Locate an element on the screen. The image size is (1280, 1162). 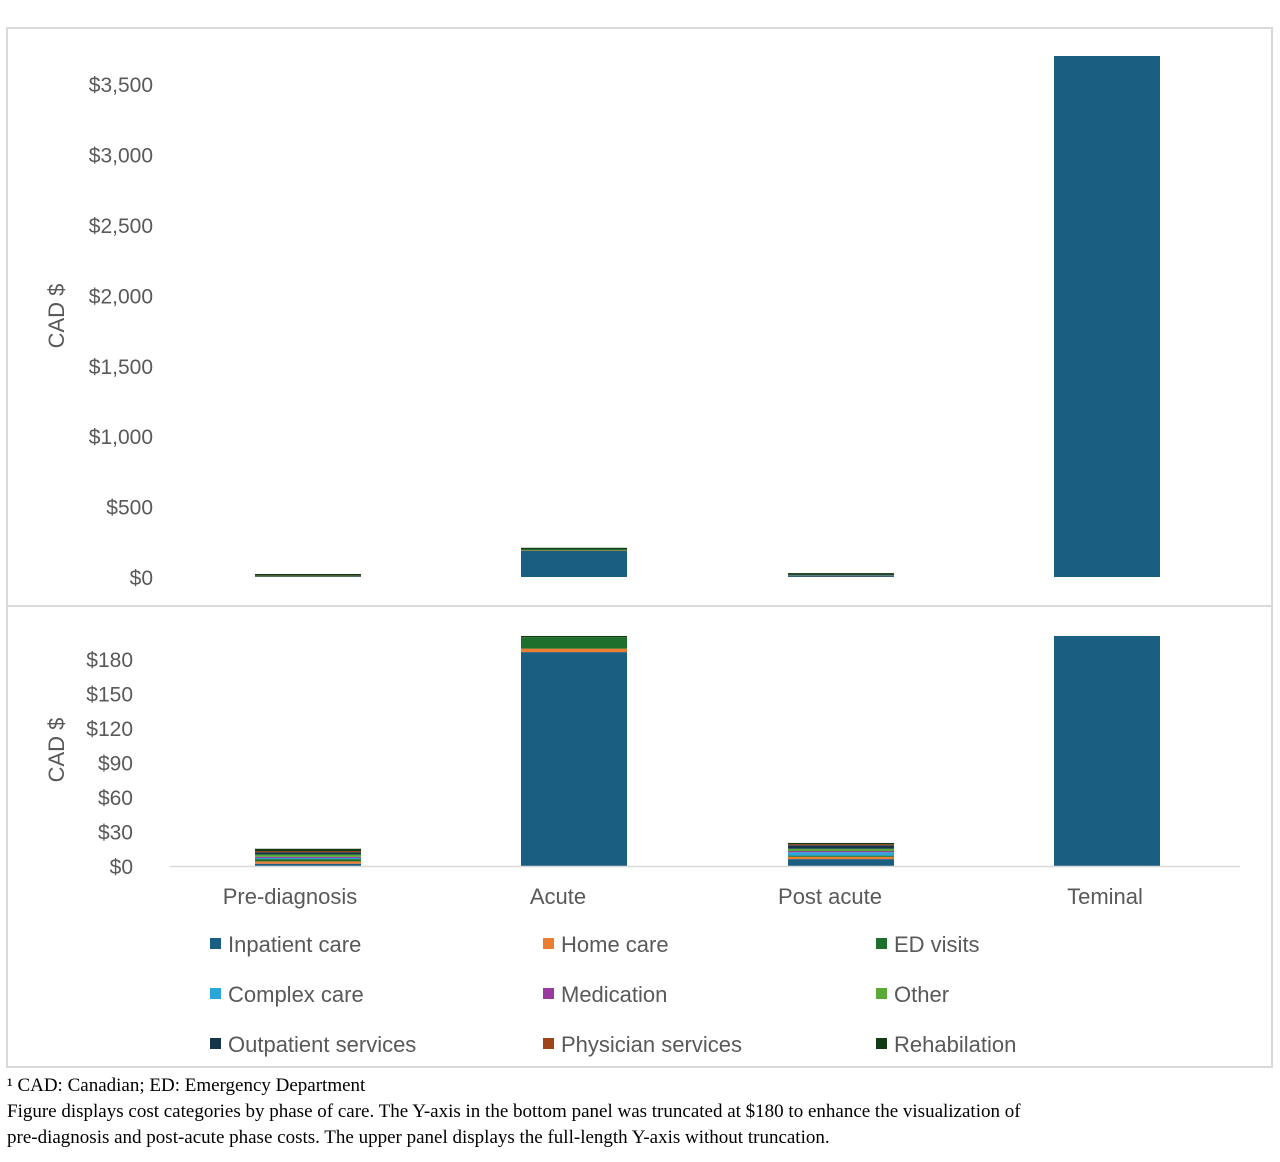
lower-bar-pre-diagnosis-home-care is located at coordinates (308, 862).